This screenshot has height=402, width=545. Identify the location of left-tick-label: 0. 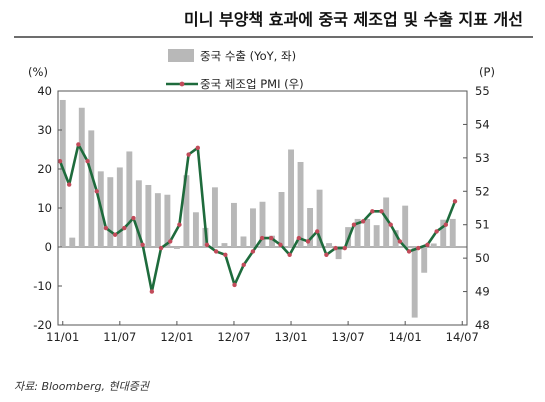
(48, 247).